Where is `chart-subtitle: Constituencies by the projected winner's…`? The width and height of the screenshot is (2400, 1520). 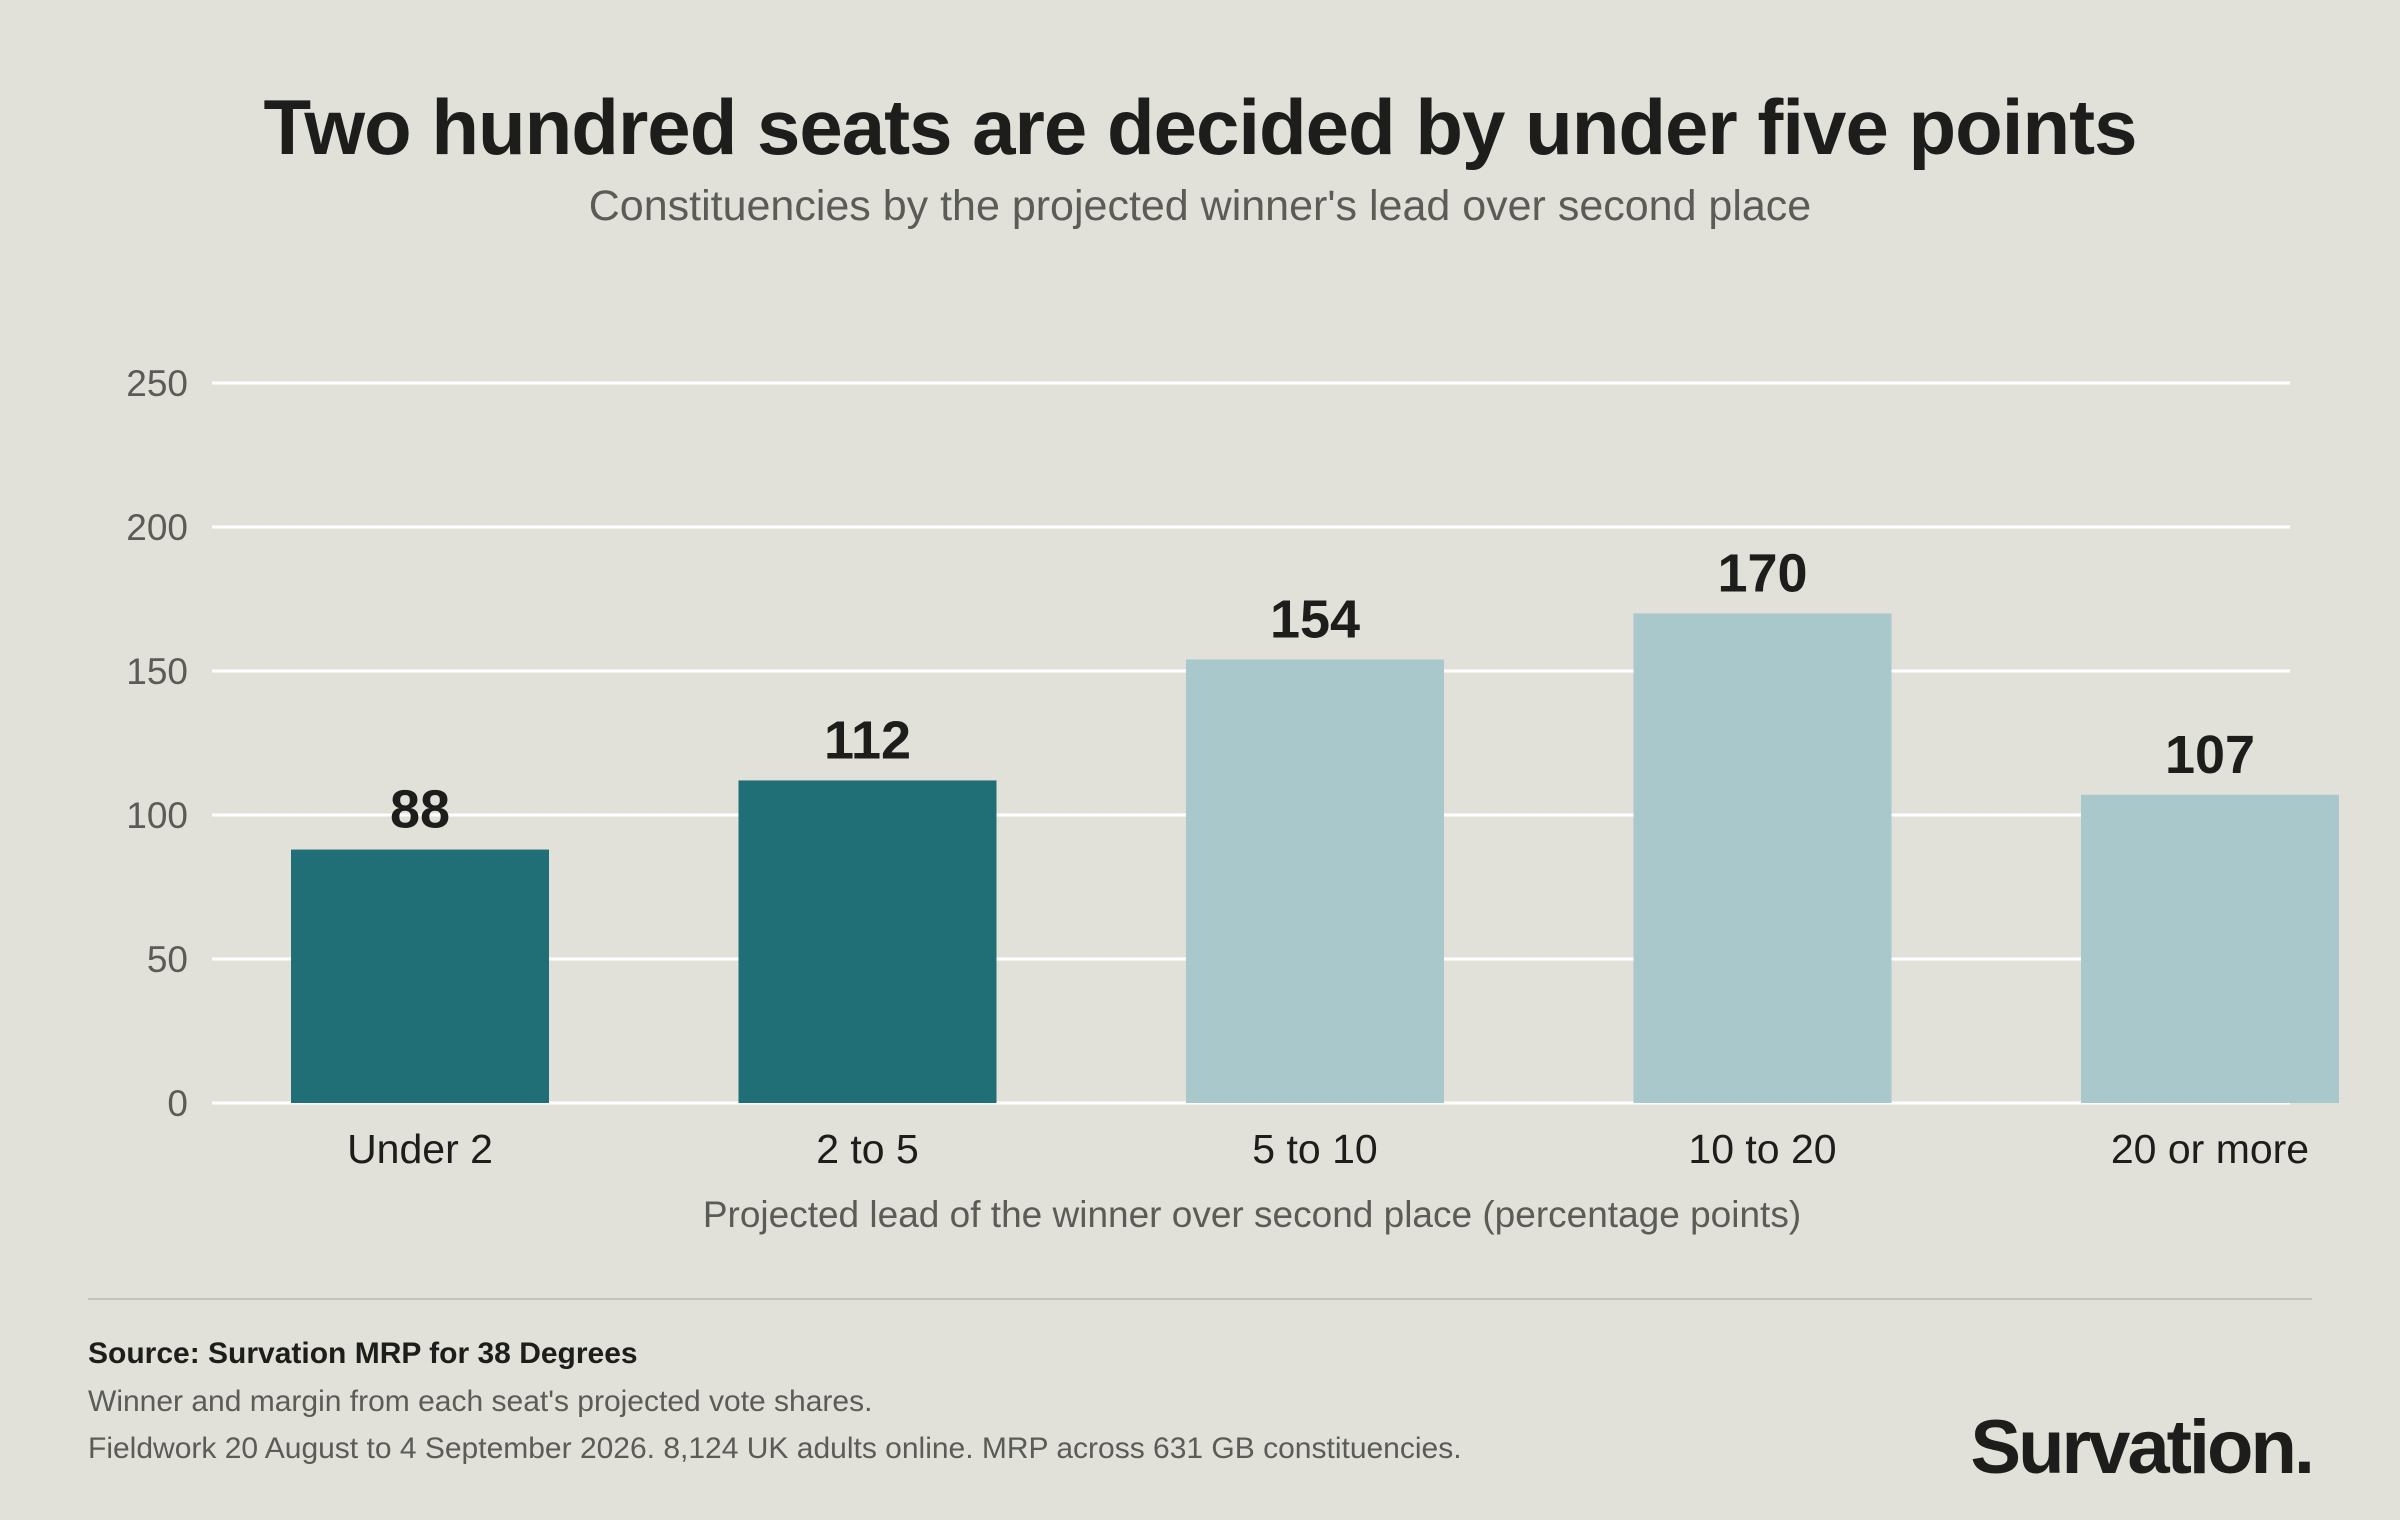 chart-subtitle: Constituencies by the projected winner's… is located at coordinates (1200, 206).